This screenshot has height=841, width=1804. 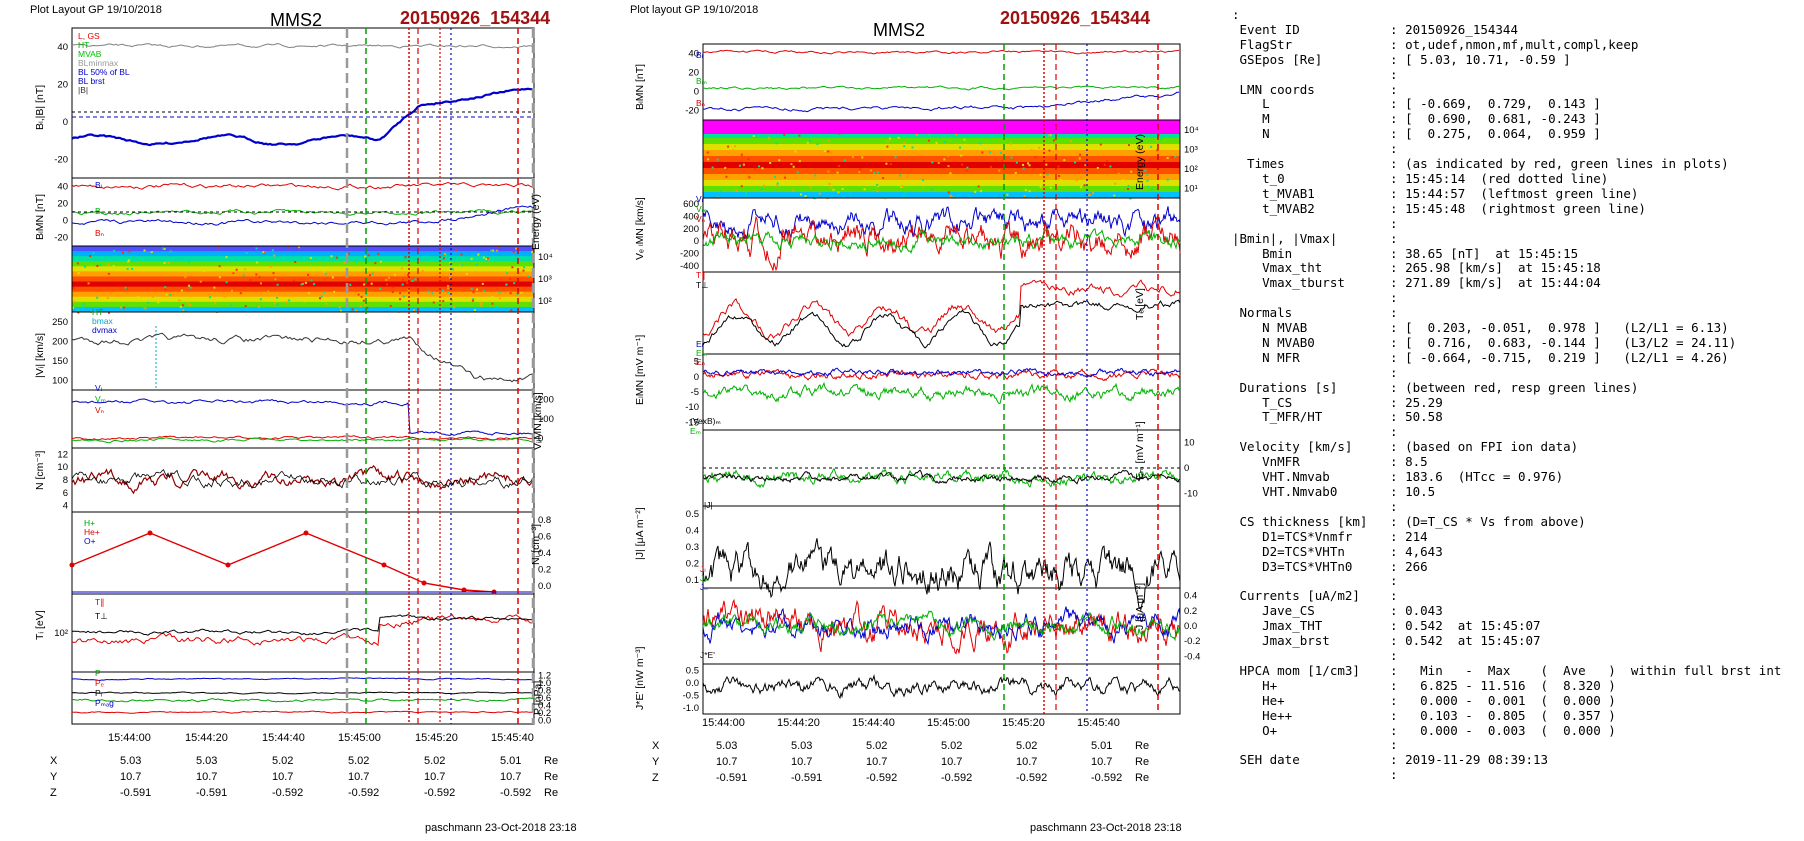 What do you see at coordinates (1191, 169) in the screenshot?
I see `mid-ytick-energy: 10²` at bounding box center [1191, 169].